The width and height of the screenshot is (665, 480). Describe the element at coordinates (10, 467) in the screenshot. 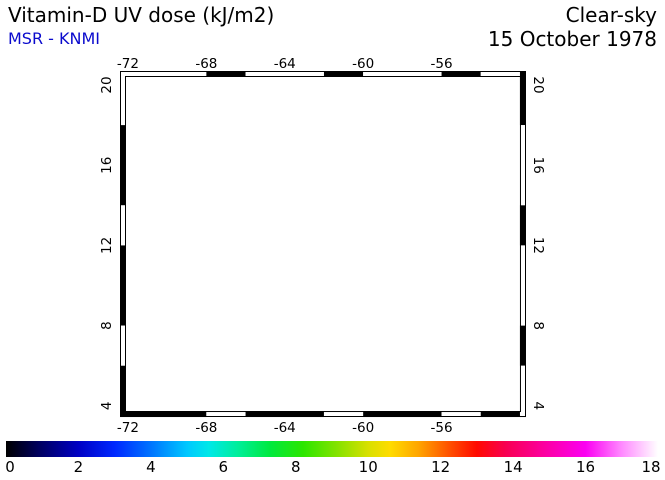

I see `colorbar-tick-label: 0` at that location.